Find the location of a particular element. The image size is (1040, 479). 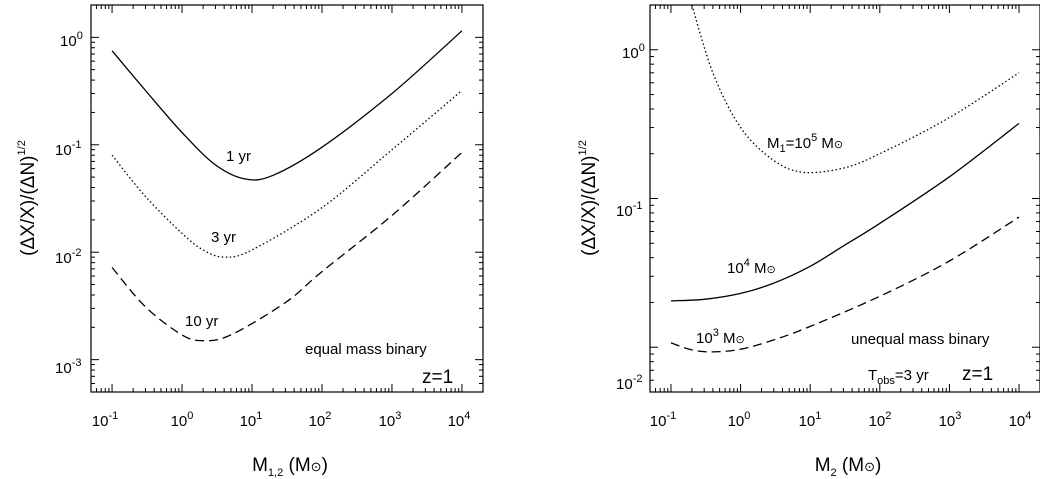

curve-label-m1: M1=105 M⊙ is located at coordinates (805, 143).